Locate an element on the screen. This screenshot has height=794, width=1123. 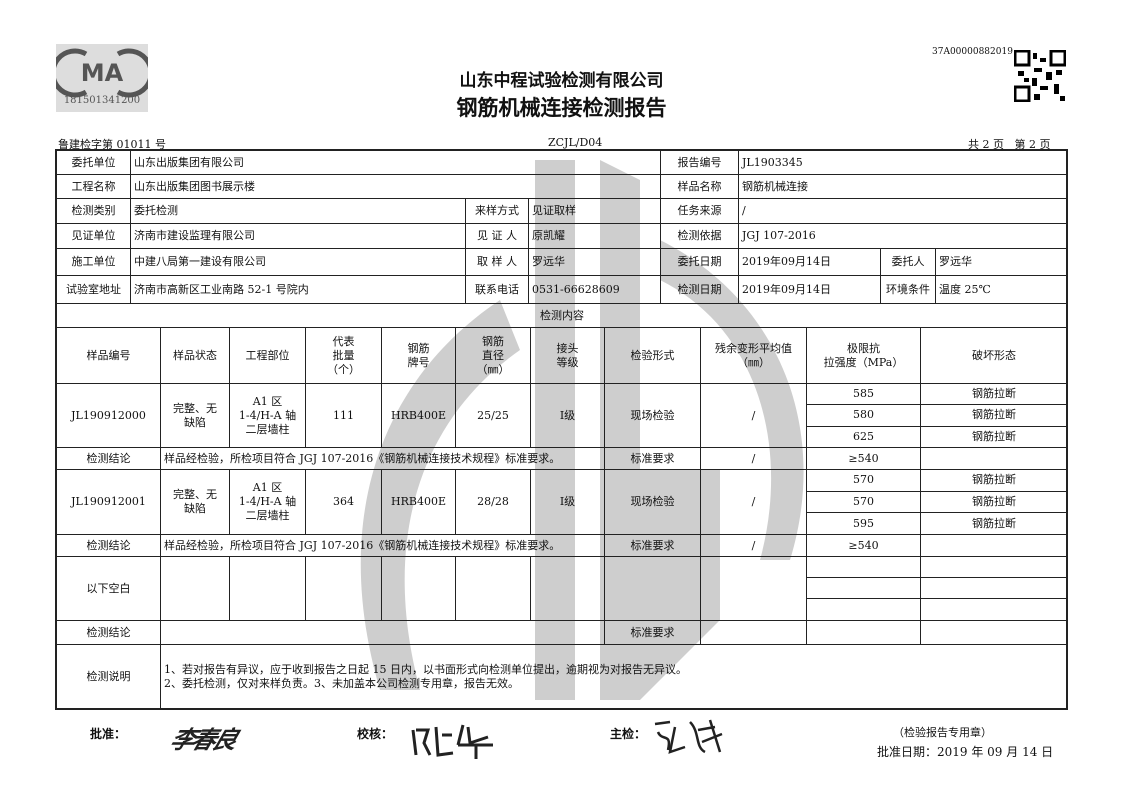
check-label: 校核： is located at coordinates (375, 734).